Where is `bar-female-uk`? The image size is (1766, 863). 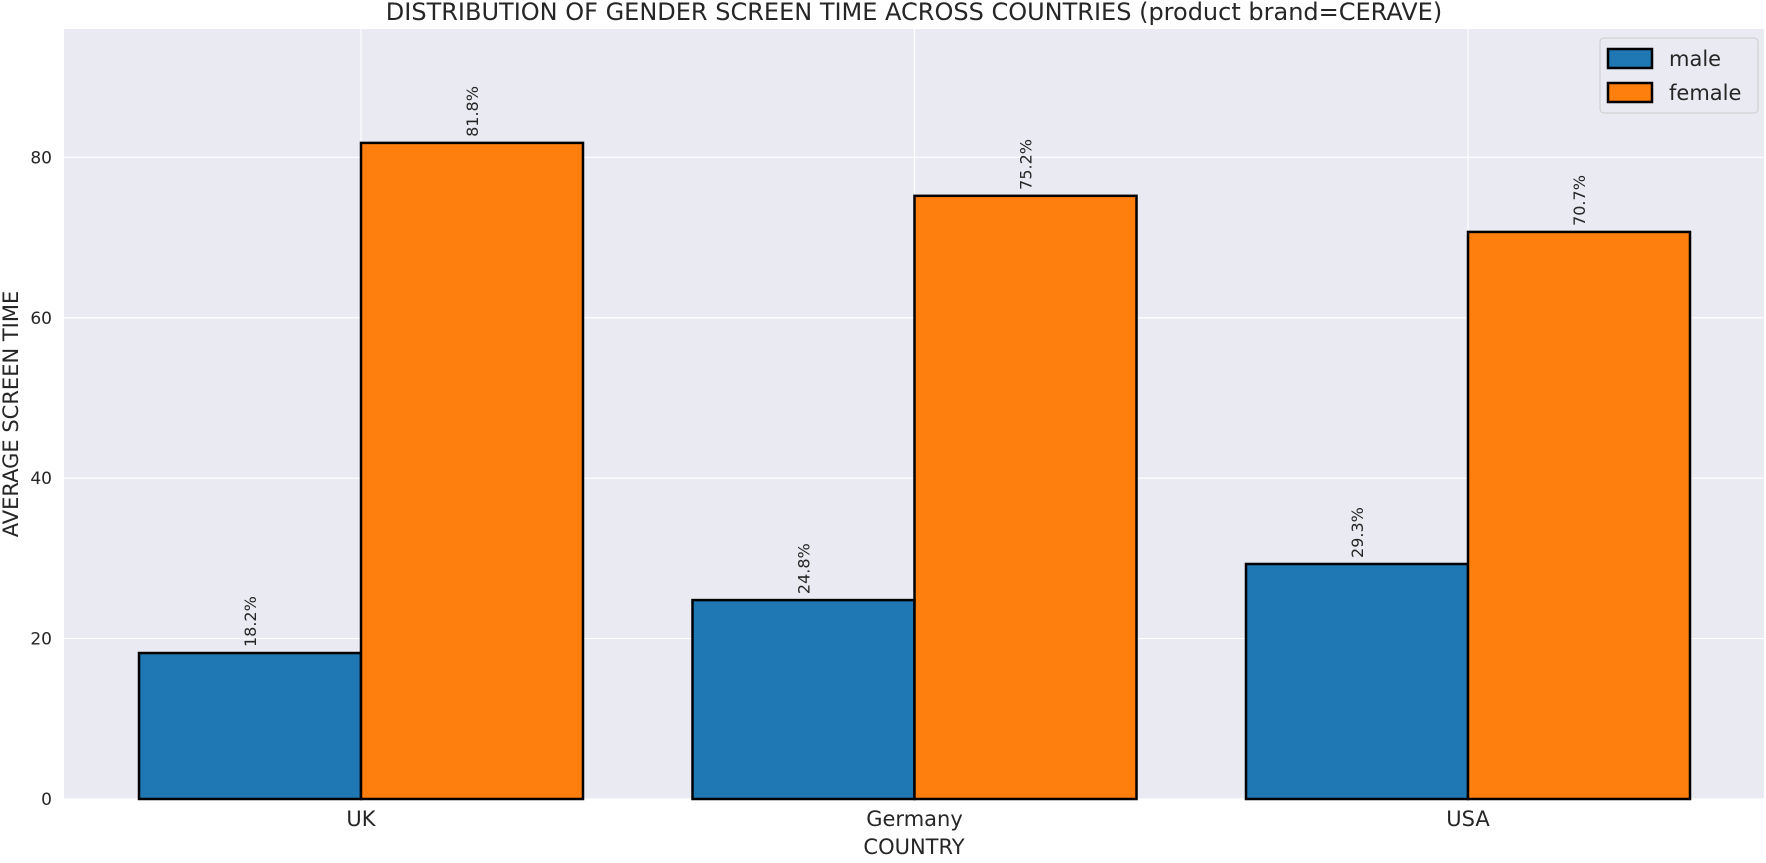
bar-female-uk is located at coordinates (472, 471).